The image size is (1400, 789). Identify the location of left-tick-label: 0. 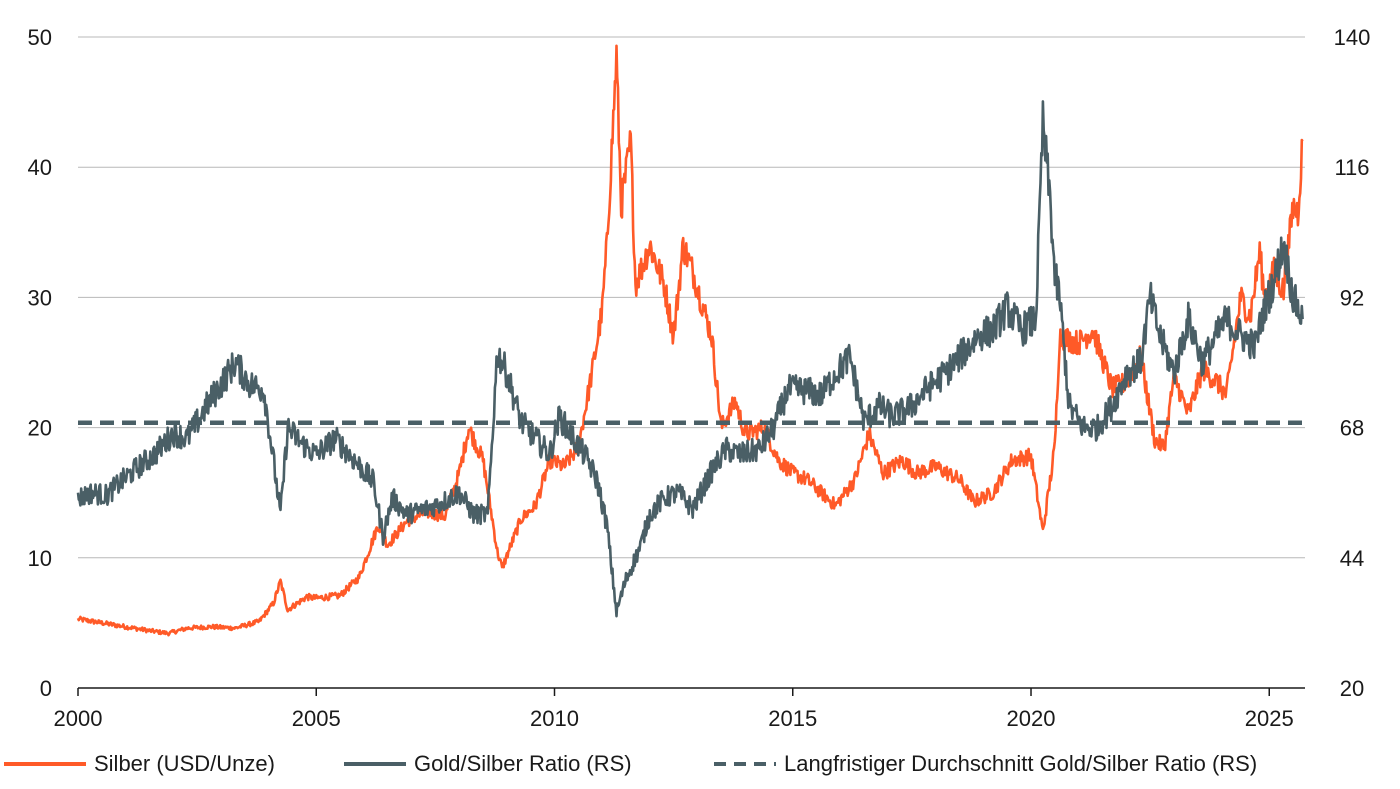
(46, 688).